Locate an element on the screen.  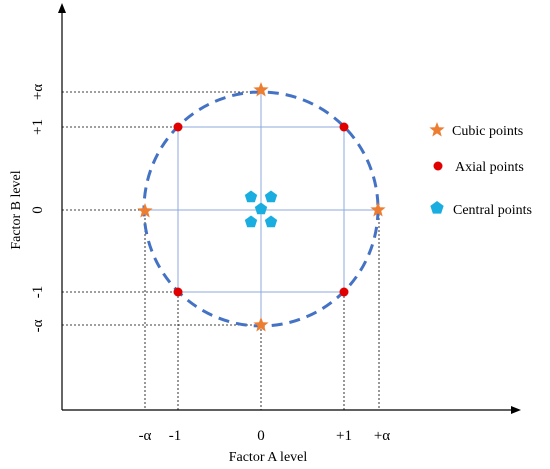
x-tick-plus-one: +1 is located at coordinates (344, 436).